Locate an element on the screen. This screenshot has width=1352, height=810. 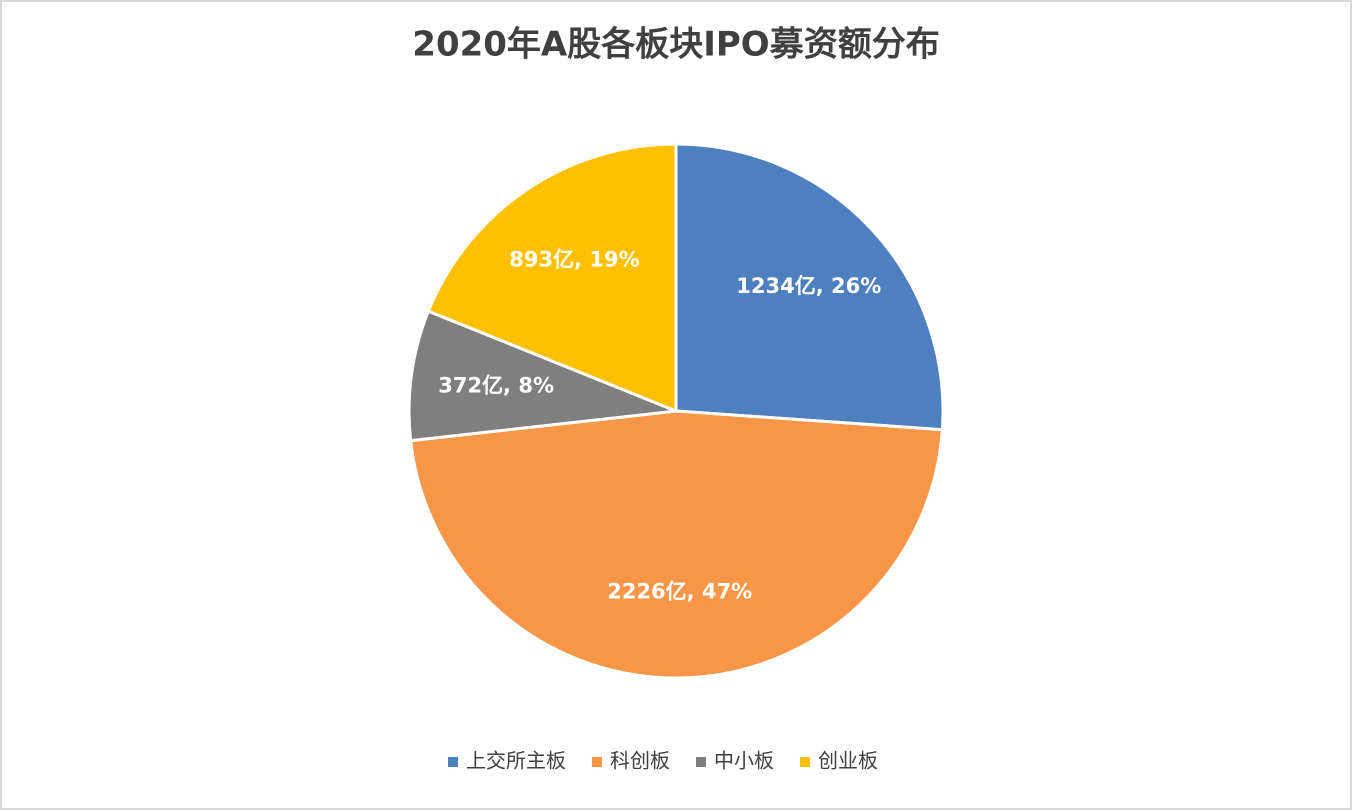
data-label: 1234亿, 26% is located at coordinates (808, 286).